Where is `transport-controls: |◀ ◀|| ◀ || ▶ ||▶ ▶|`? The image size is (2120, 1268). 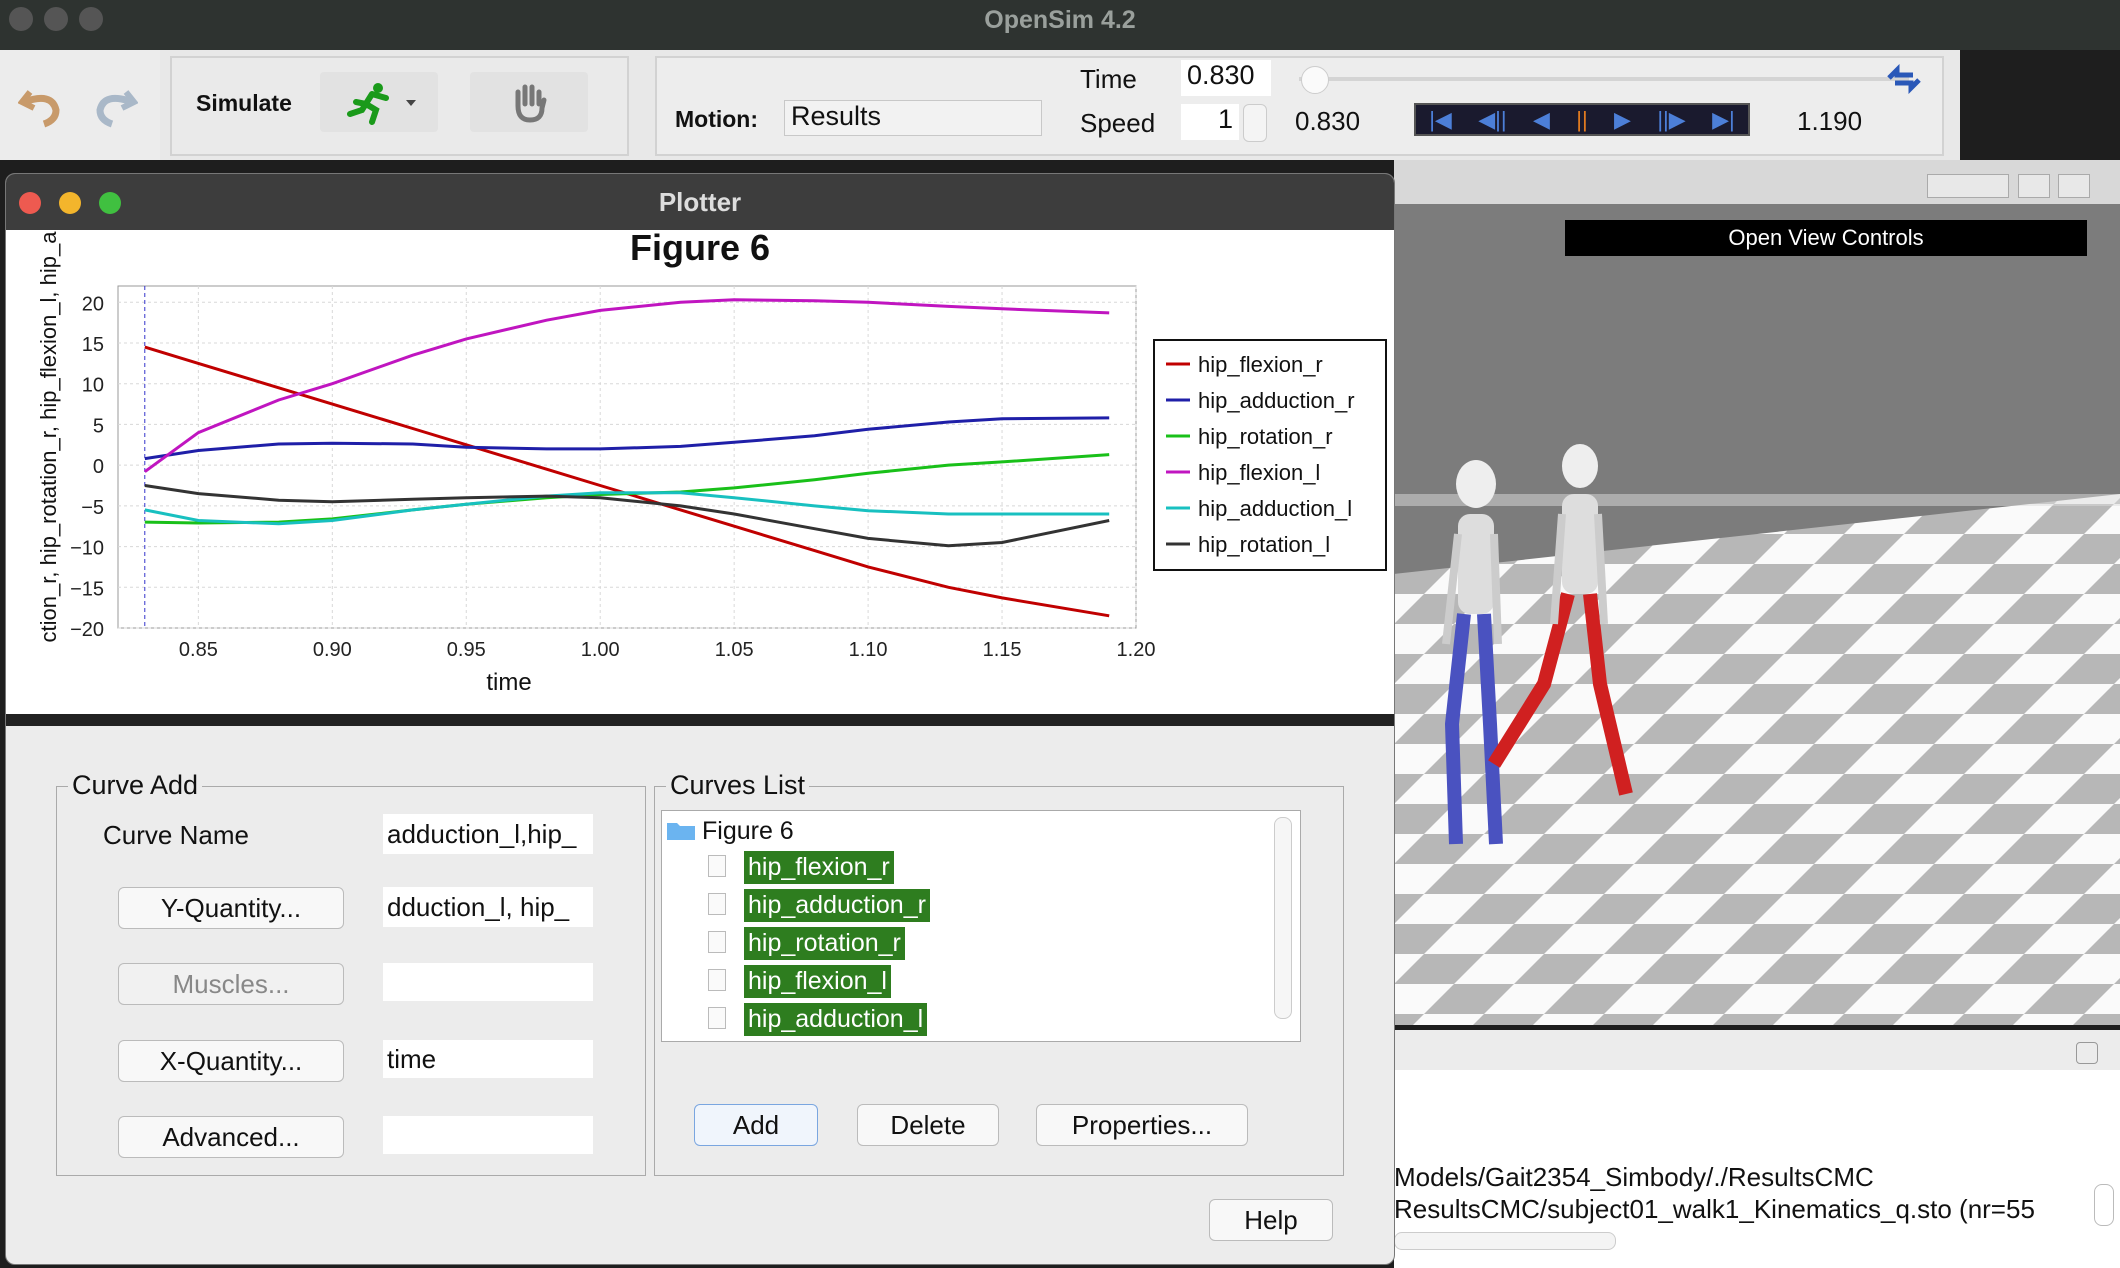 transport-controls: |◀ ◀|| ◀ || ▶ ||▶ ▶| is located at coordinates (1582, 119).